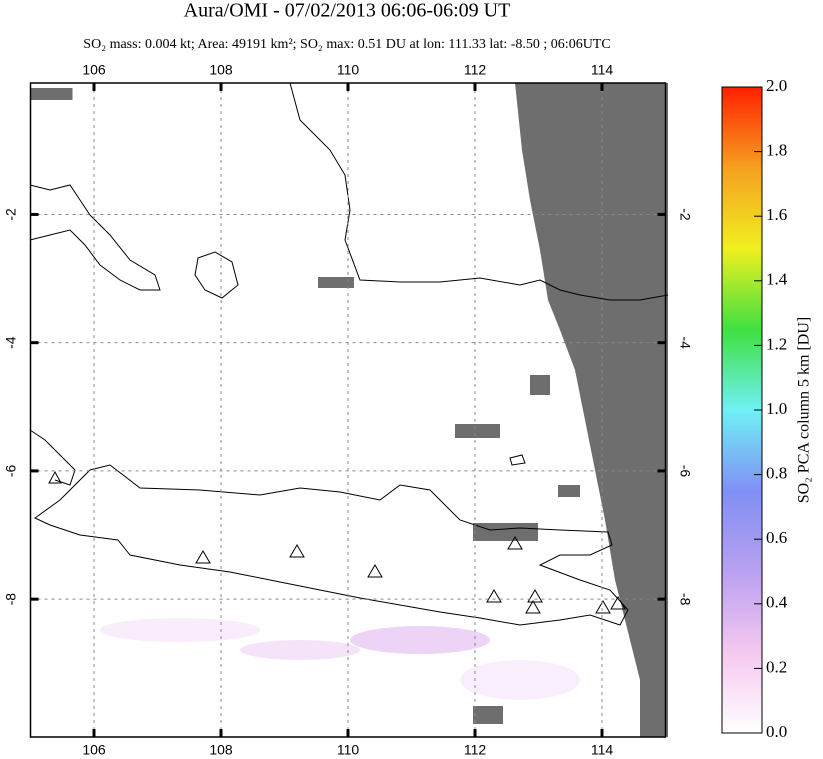  What do you see at coordinates (777, 279) in the screenshot?
I see `colorbar-tick-label: 1.4` at bounding box center [777, 279].